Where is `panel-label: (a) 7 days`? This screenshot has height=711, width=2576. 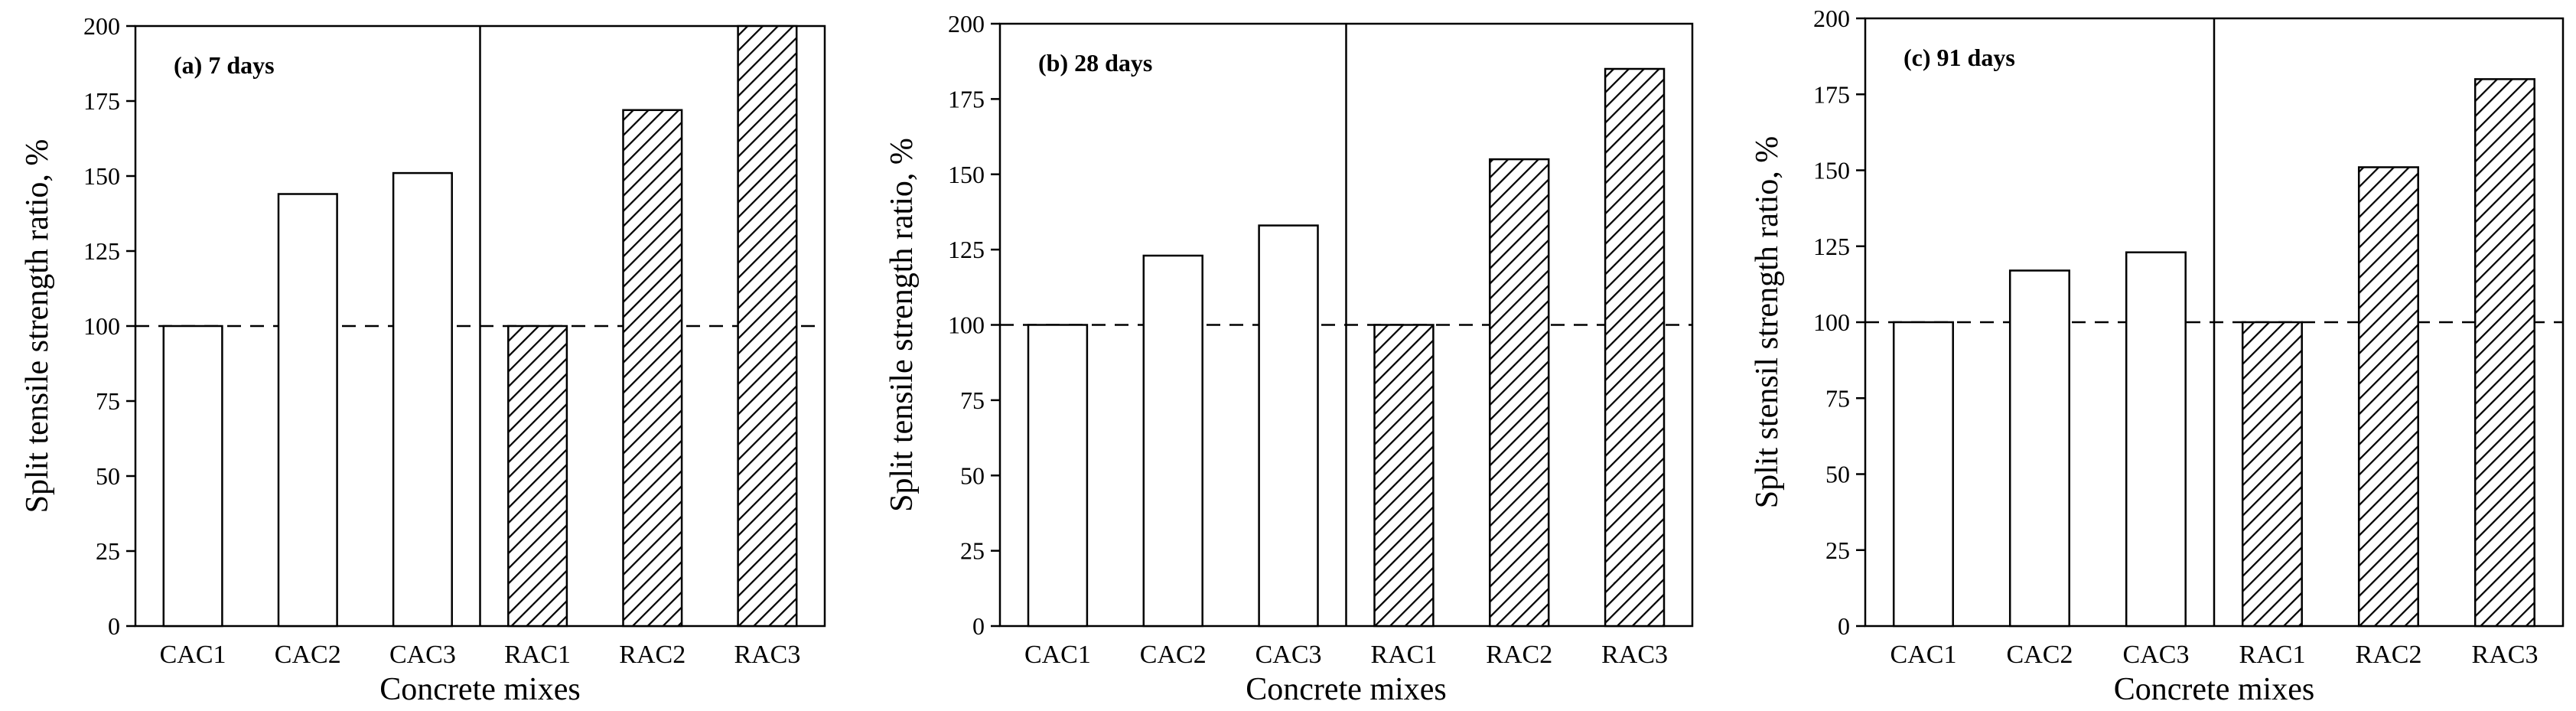 panel-label: (a) 7 days is located at coordinates (225, 65).